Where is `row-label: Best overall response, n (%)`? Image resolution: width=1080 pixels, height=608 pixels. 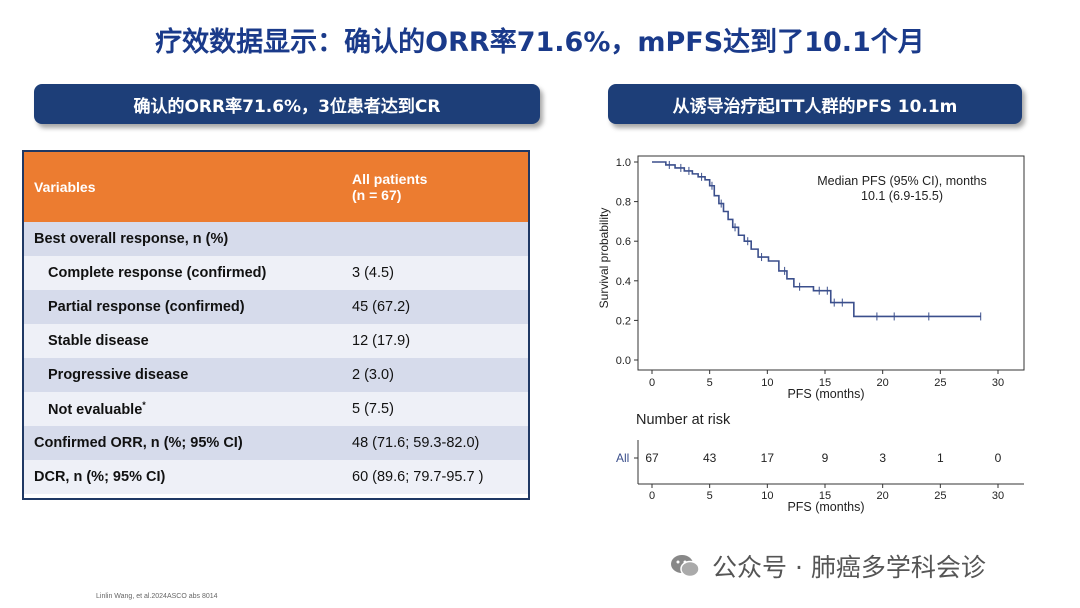
row-label: Best overall response, n (%) is located at coordinates (184, 239).